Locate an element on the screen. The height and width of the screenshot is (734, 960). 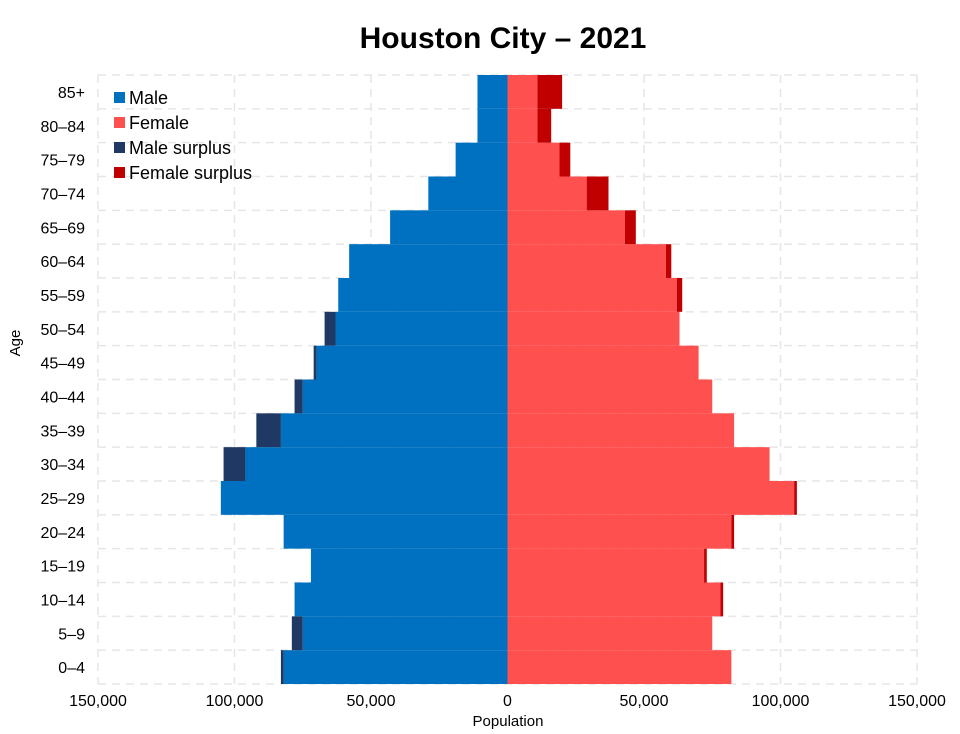
age-group-label: 55–59 is located at coordinates (63, 296).